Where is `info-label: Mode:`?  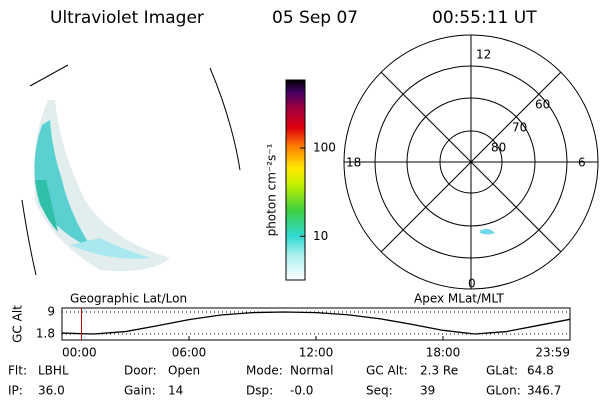 info-label: Mode: is located at coordinates (264, 371).